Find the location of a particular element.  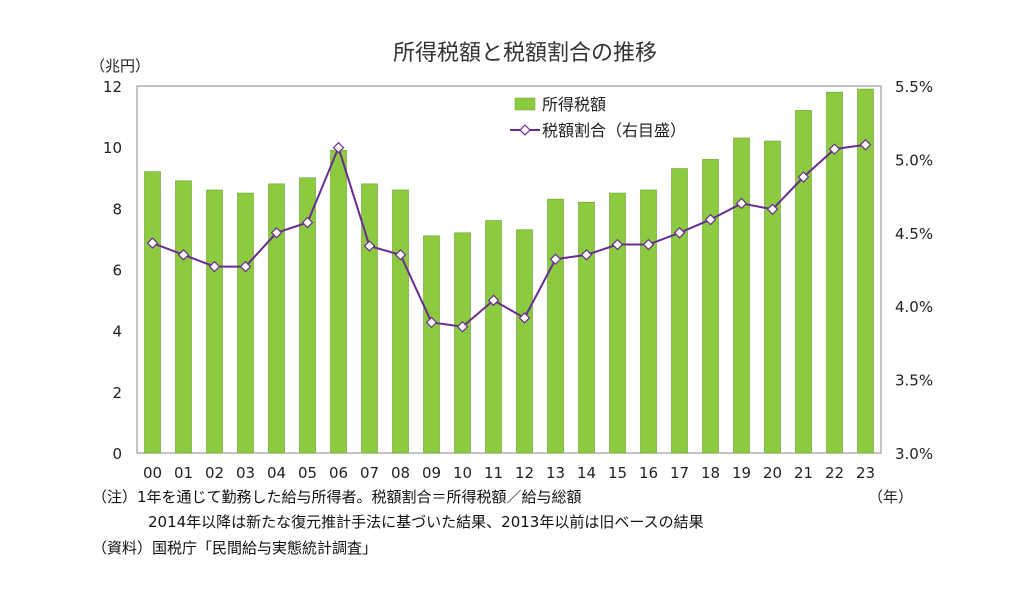

x-tick-label: 23 is located at coordinates (865, 473).